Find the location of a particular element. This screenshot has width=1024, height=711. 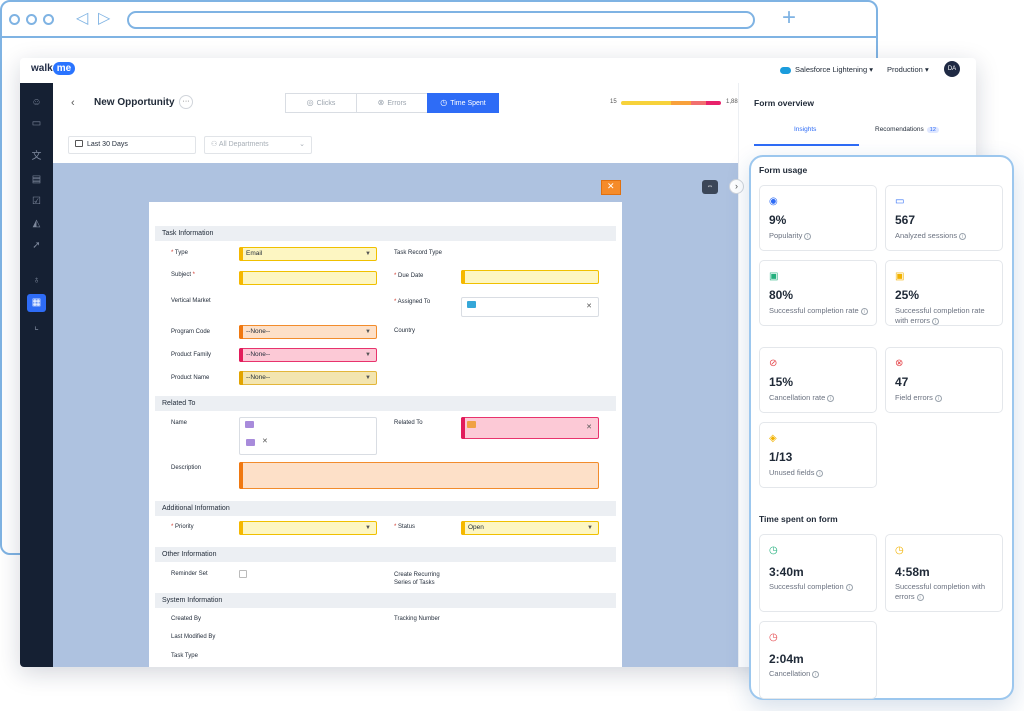

smile-icon: ☺ is located at coordinates (36, 102).